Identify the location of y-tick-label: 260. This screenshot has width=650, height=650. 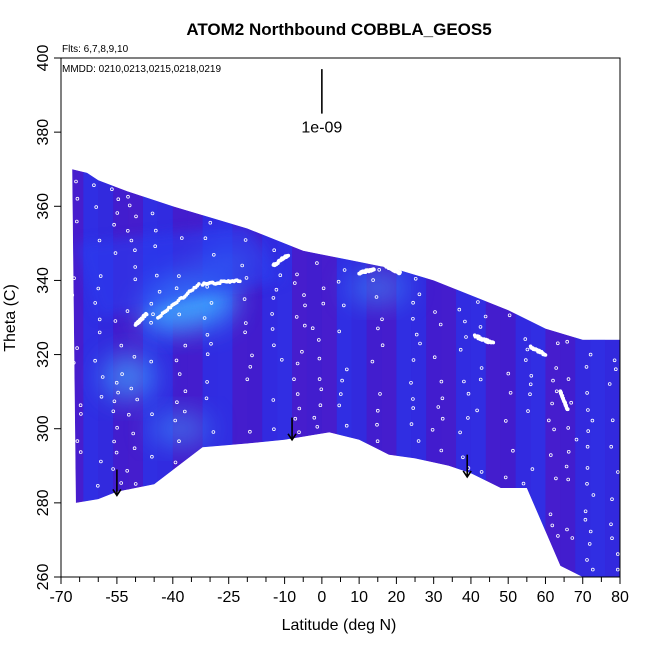
(43, 577).